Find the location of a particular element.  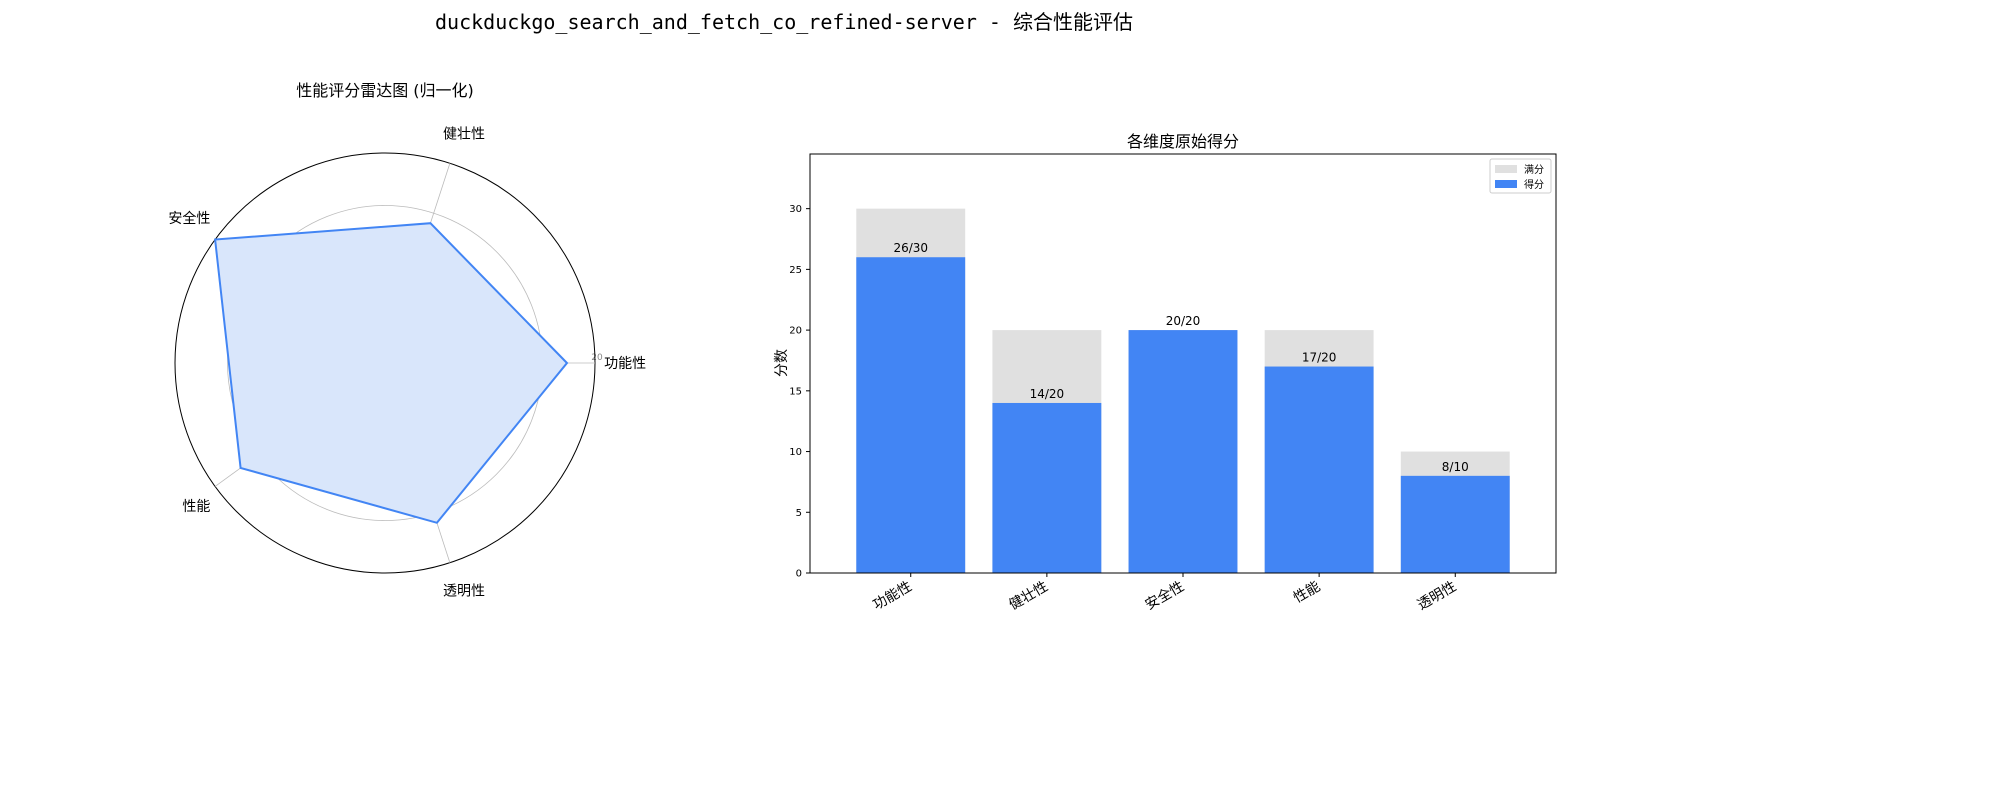

y-tick-label: 5 is located at coordinates (799, 513).